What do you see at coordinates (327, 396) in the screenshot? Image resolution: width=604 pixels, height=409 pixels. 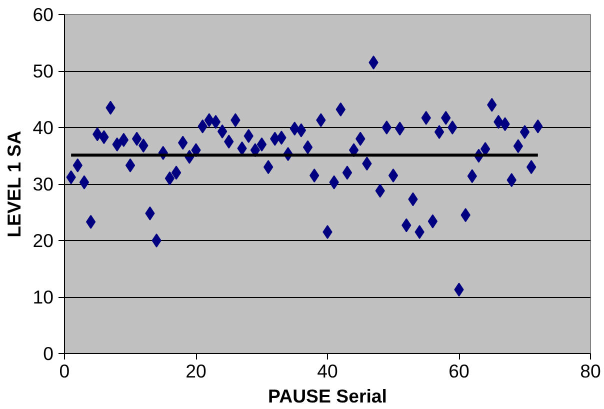 I see `x-axis-title: PAUSE Serial` at bounding box center [327, 396].